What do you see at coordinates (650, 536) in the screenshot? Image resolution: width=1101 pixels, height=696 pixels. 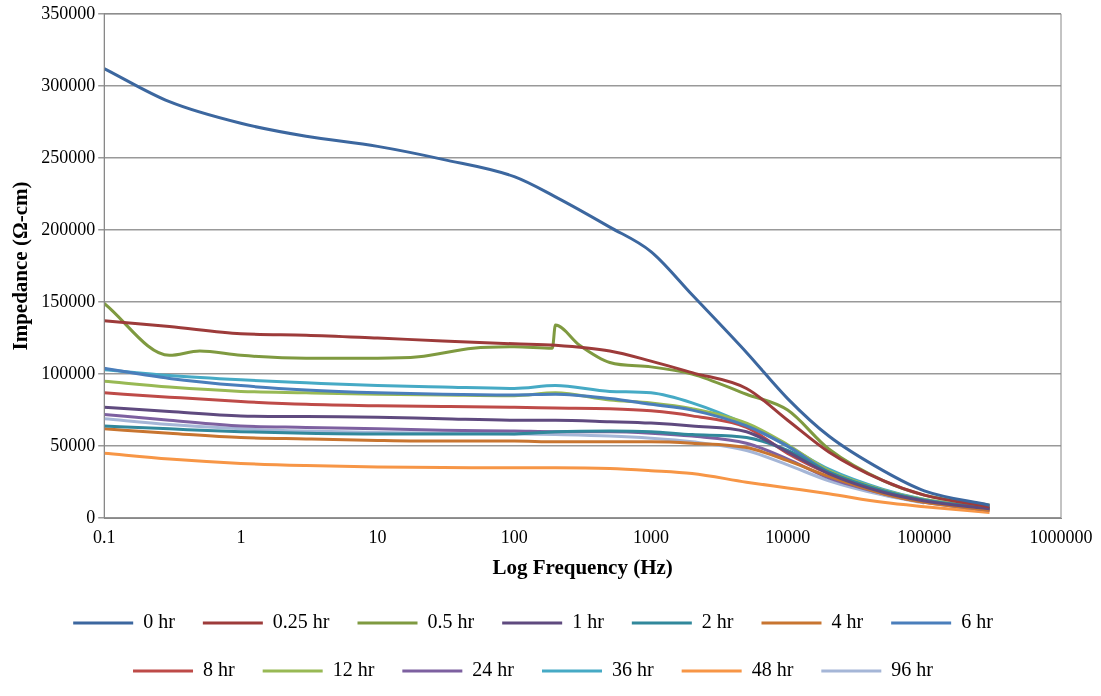 I see `x-tick-label: 1000` at bounding box center [650, 536].